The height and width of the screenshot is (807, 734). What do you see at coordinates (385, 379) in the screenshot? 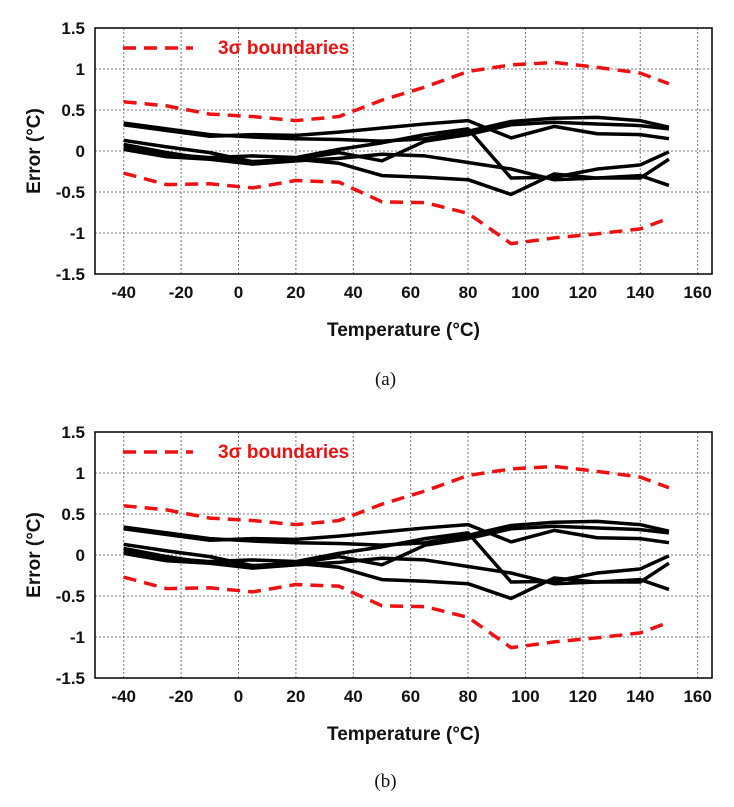
I see `panel-caption: (a)` at bounding box center [385, 379].